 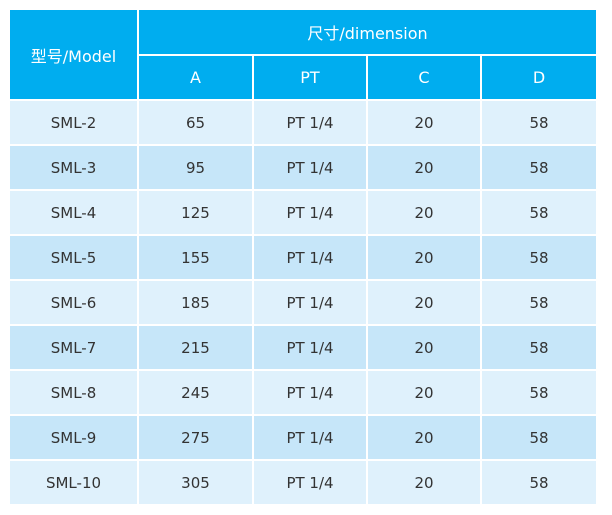 What do you see at coordinates (73, 482) in the screenshot?
I see `table-cell: SML-10` at bounding box center [73, 482].